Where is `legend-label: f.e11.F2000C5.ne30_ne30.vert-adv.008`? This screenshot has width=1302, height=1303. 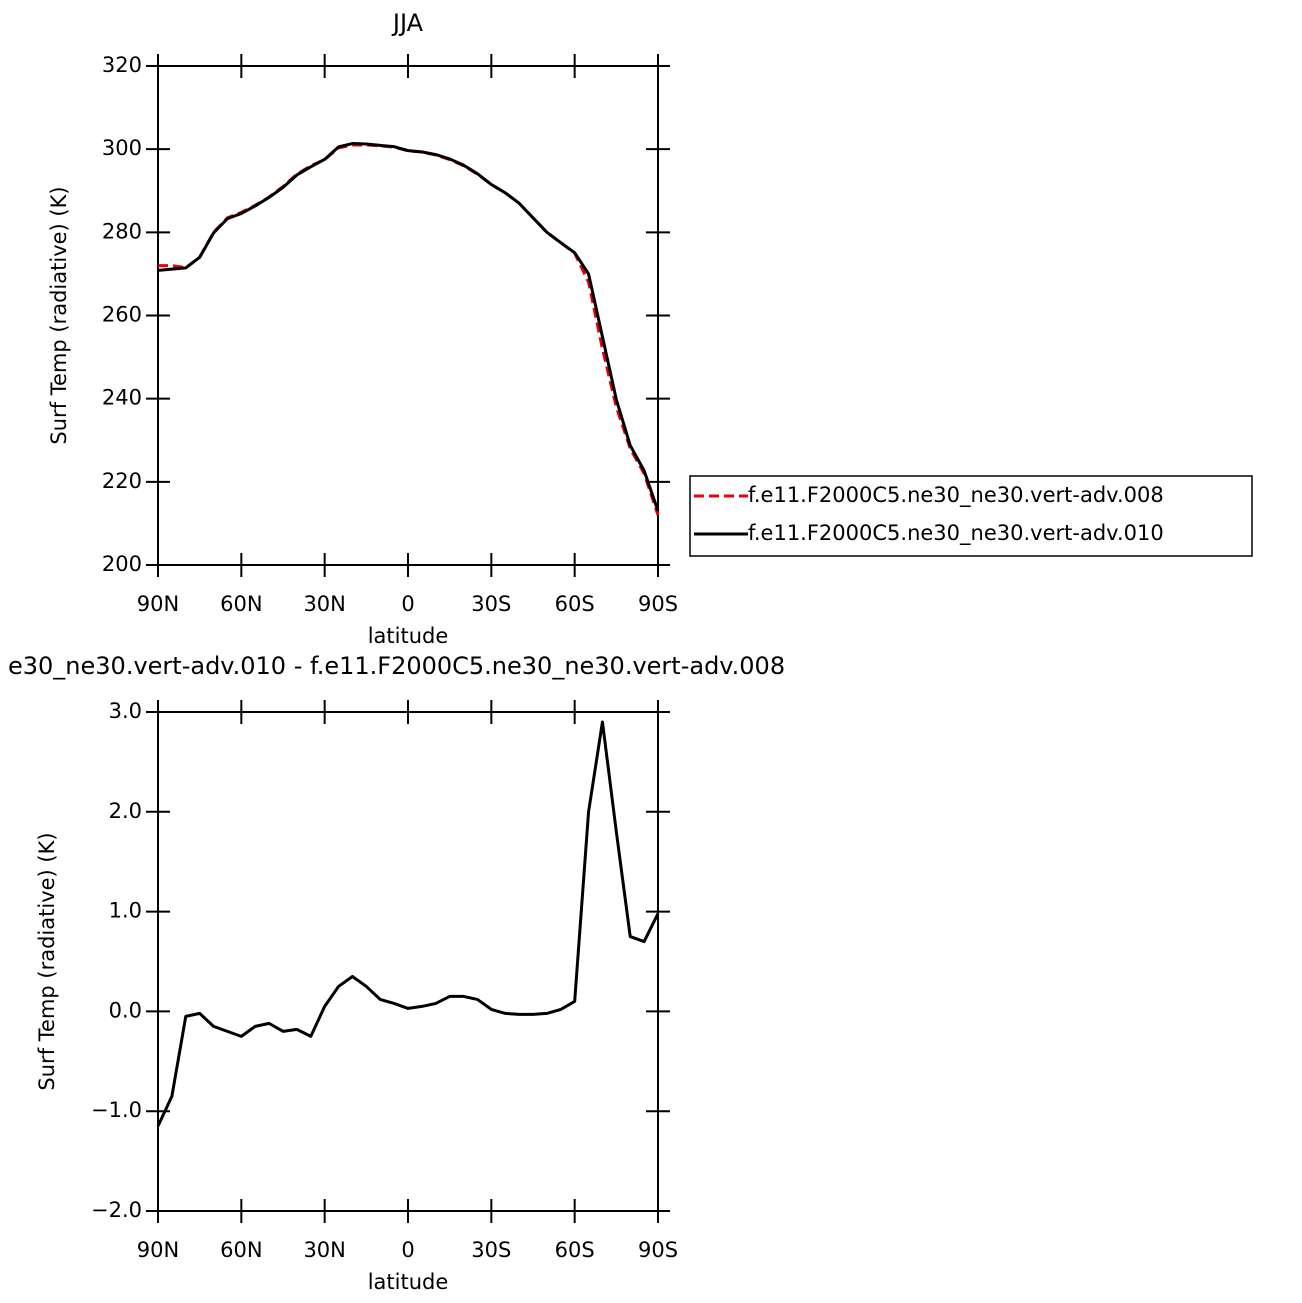 legend-label: f.e11.F2000C5.ne30_ne30.vert-adv.008 is located at coordinates (956, 495).